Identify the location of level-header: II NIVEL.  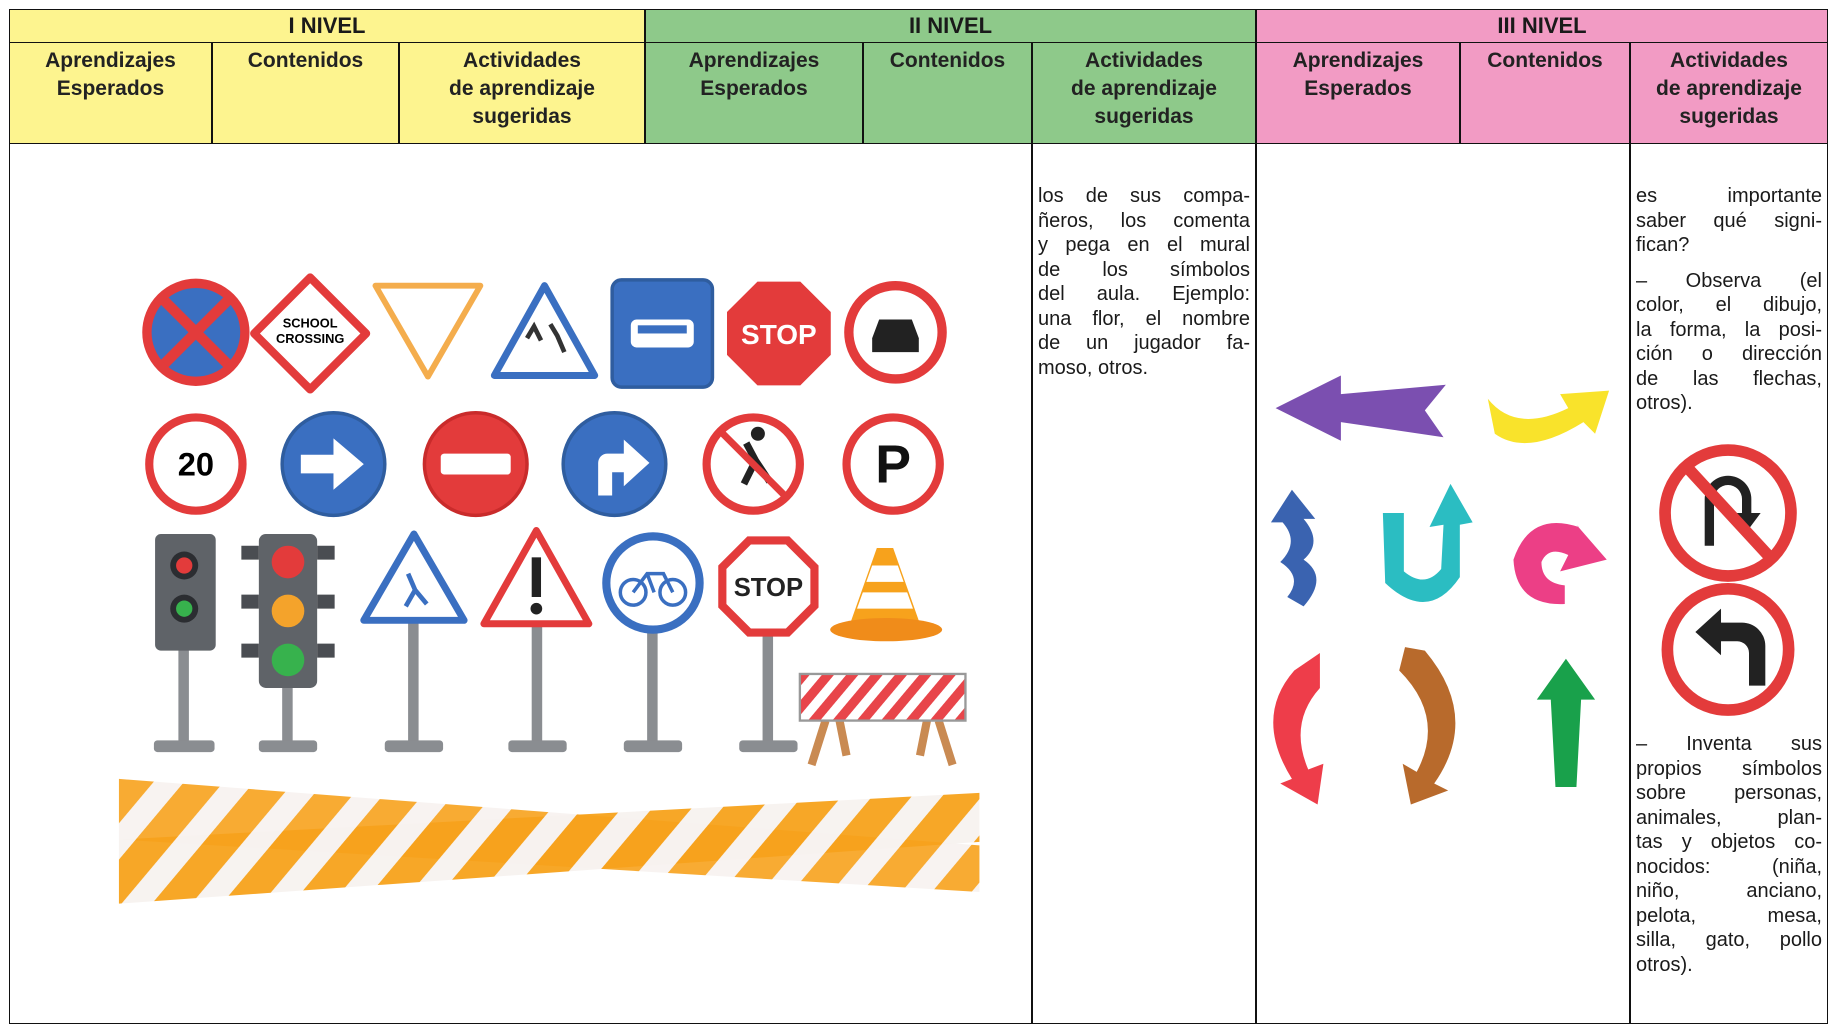
(950, 26).